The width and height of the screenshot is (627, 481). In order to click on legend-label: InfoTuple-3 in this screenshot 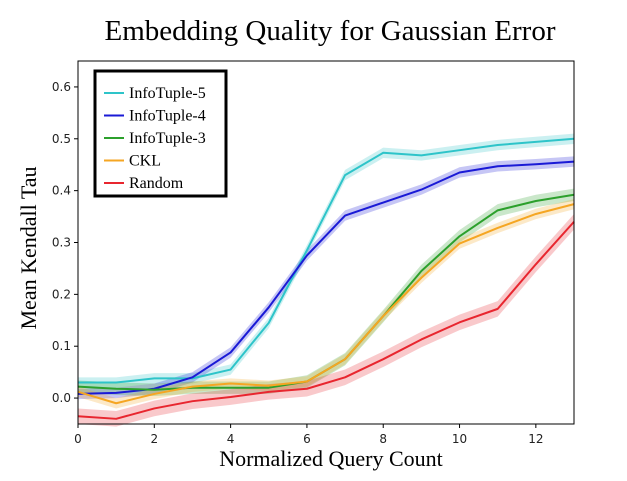, I will do `click(167, 138)`.